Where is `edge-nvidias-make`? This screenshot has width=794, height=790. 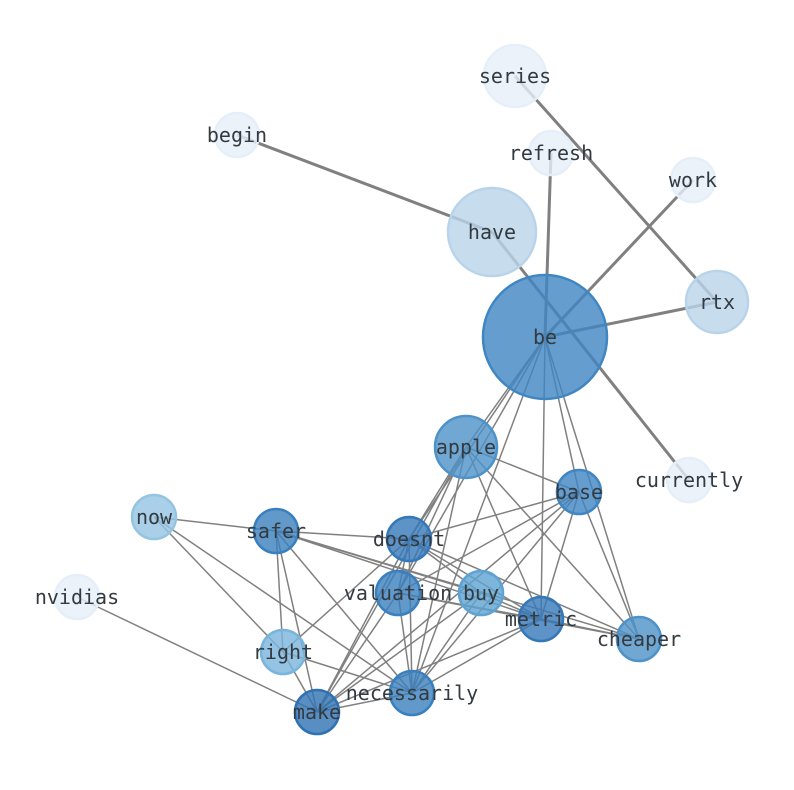 edge-nvidias-make is located at coordinates (197, 654).